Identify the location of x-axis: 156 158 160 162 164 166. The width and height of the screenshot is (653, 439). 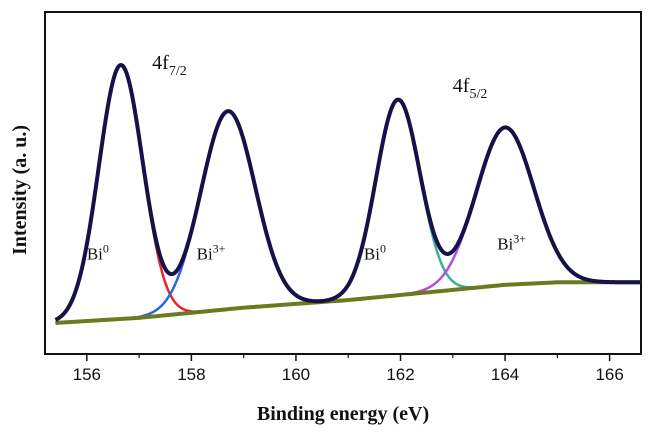
(348, 369).